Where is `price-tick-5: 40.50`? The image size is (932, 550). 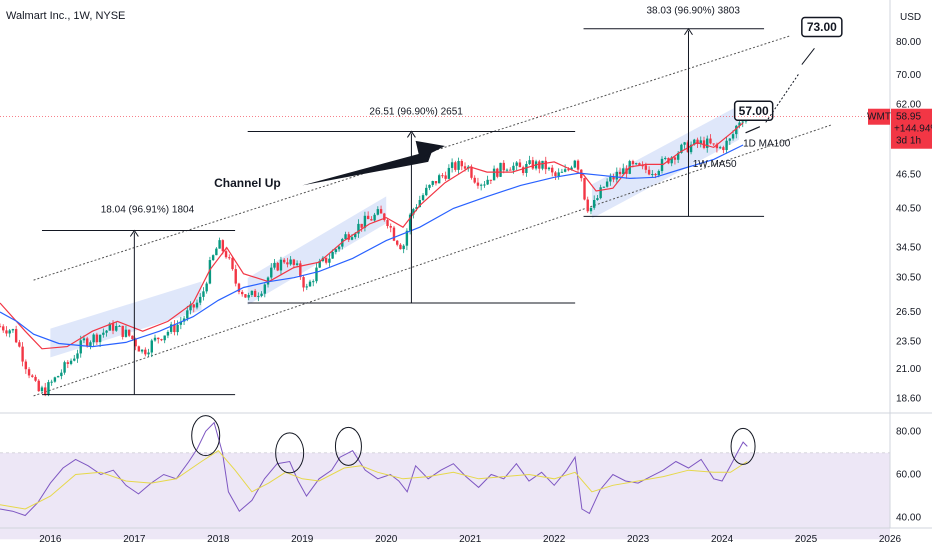
price-tick-5: 40.50 is located at coordinates (908, 208).